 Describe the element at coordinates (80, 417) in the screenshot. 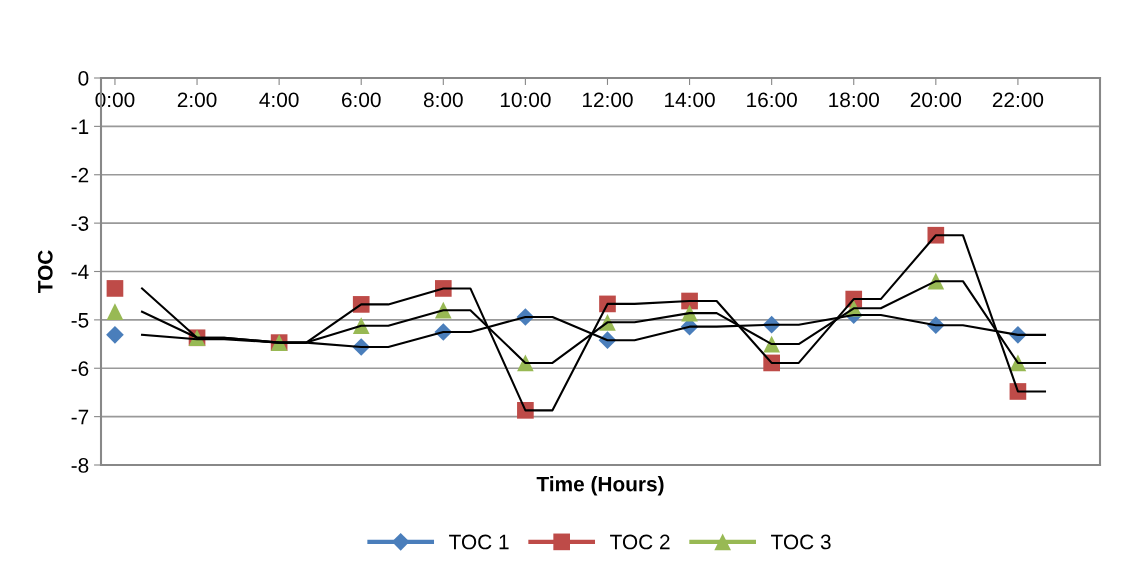

I see `y-tick-label: -7` at that location.